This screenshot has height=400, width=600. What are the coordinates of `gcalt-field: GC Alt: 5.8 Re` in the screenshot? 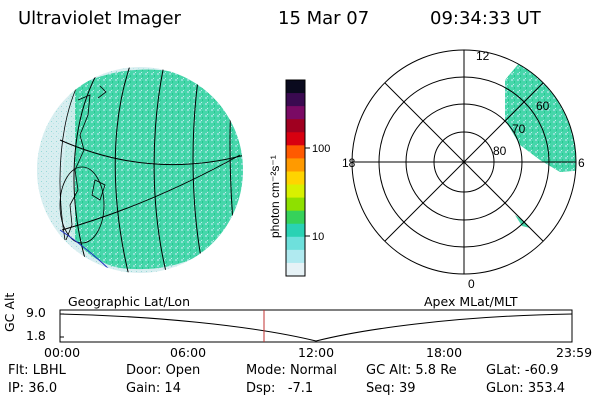 It's located at (411, 370).